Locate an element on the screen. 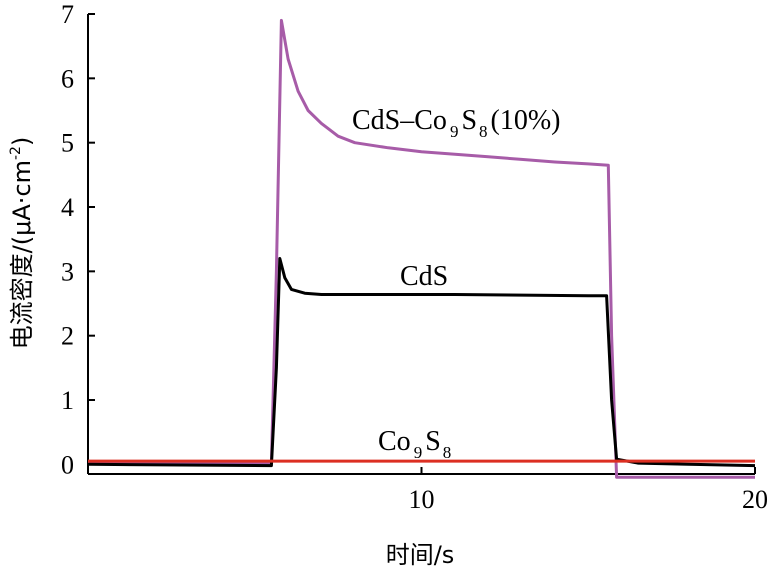 The height and width of the screenshot is (572, 768). x-tick-label: 20 is located at coordinates (755, 499).